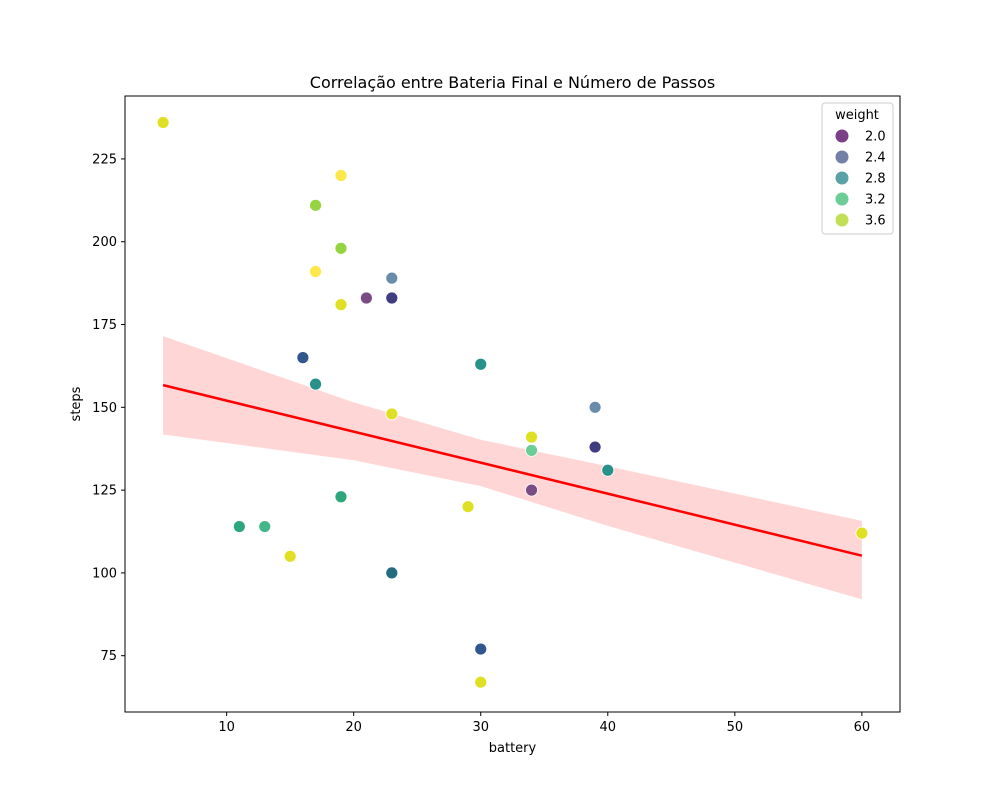 The image size is (1000, 800). What do you see at coordinates (104, 573) in the screenshot?
I see `y-tick-label: 100` at bounding box center [104, 573].